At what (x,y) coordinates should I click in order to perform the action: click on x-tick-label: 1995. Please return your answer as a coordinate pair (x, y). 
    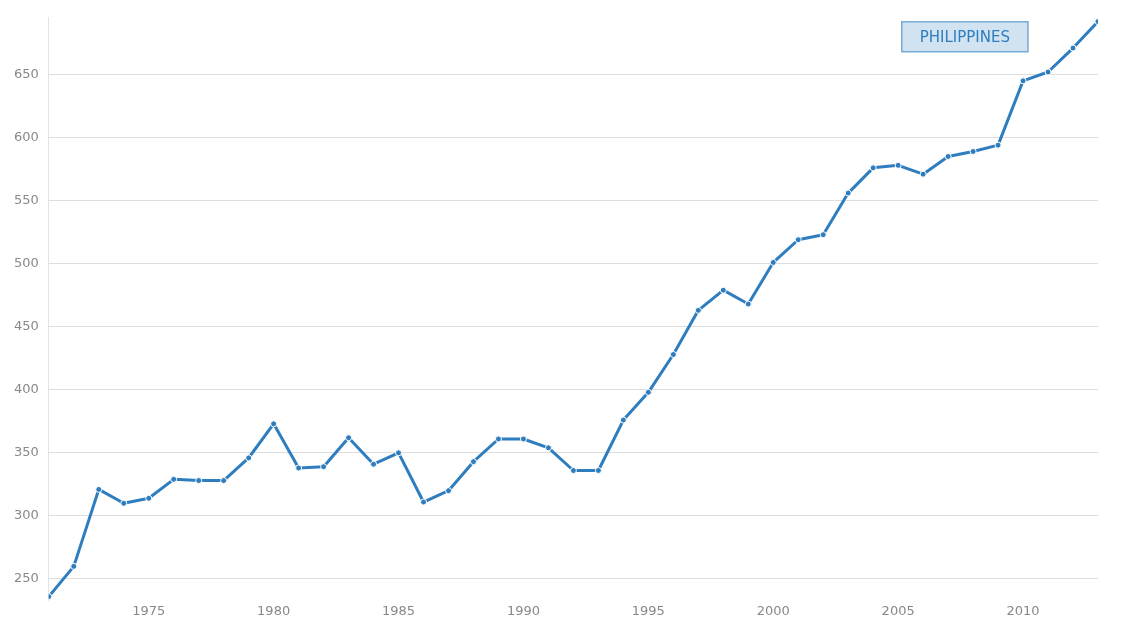
    Looking at the image, I should click on (648, 610).